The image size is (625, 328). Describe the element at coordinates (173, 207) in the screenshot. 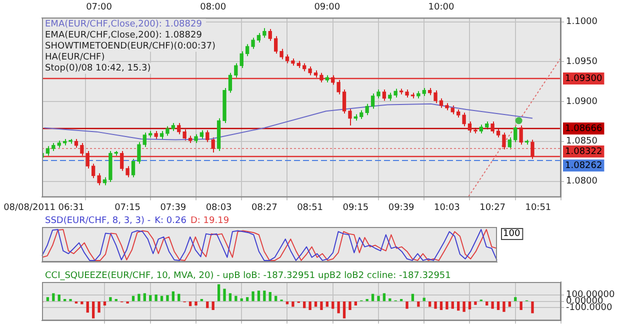

I see `x-tick-label: 07:39` at that location.